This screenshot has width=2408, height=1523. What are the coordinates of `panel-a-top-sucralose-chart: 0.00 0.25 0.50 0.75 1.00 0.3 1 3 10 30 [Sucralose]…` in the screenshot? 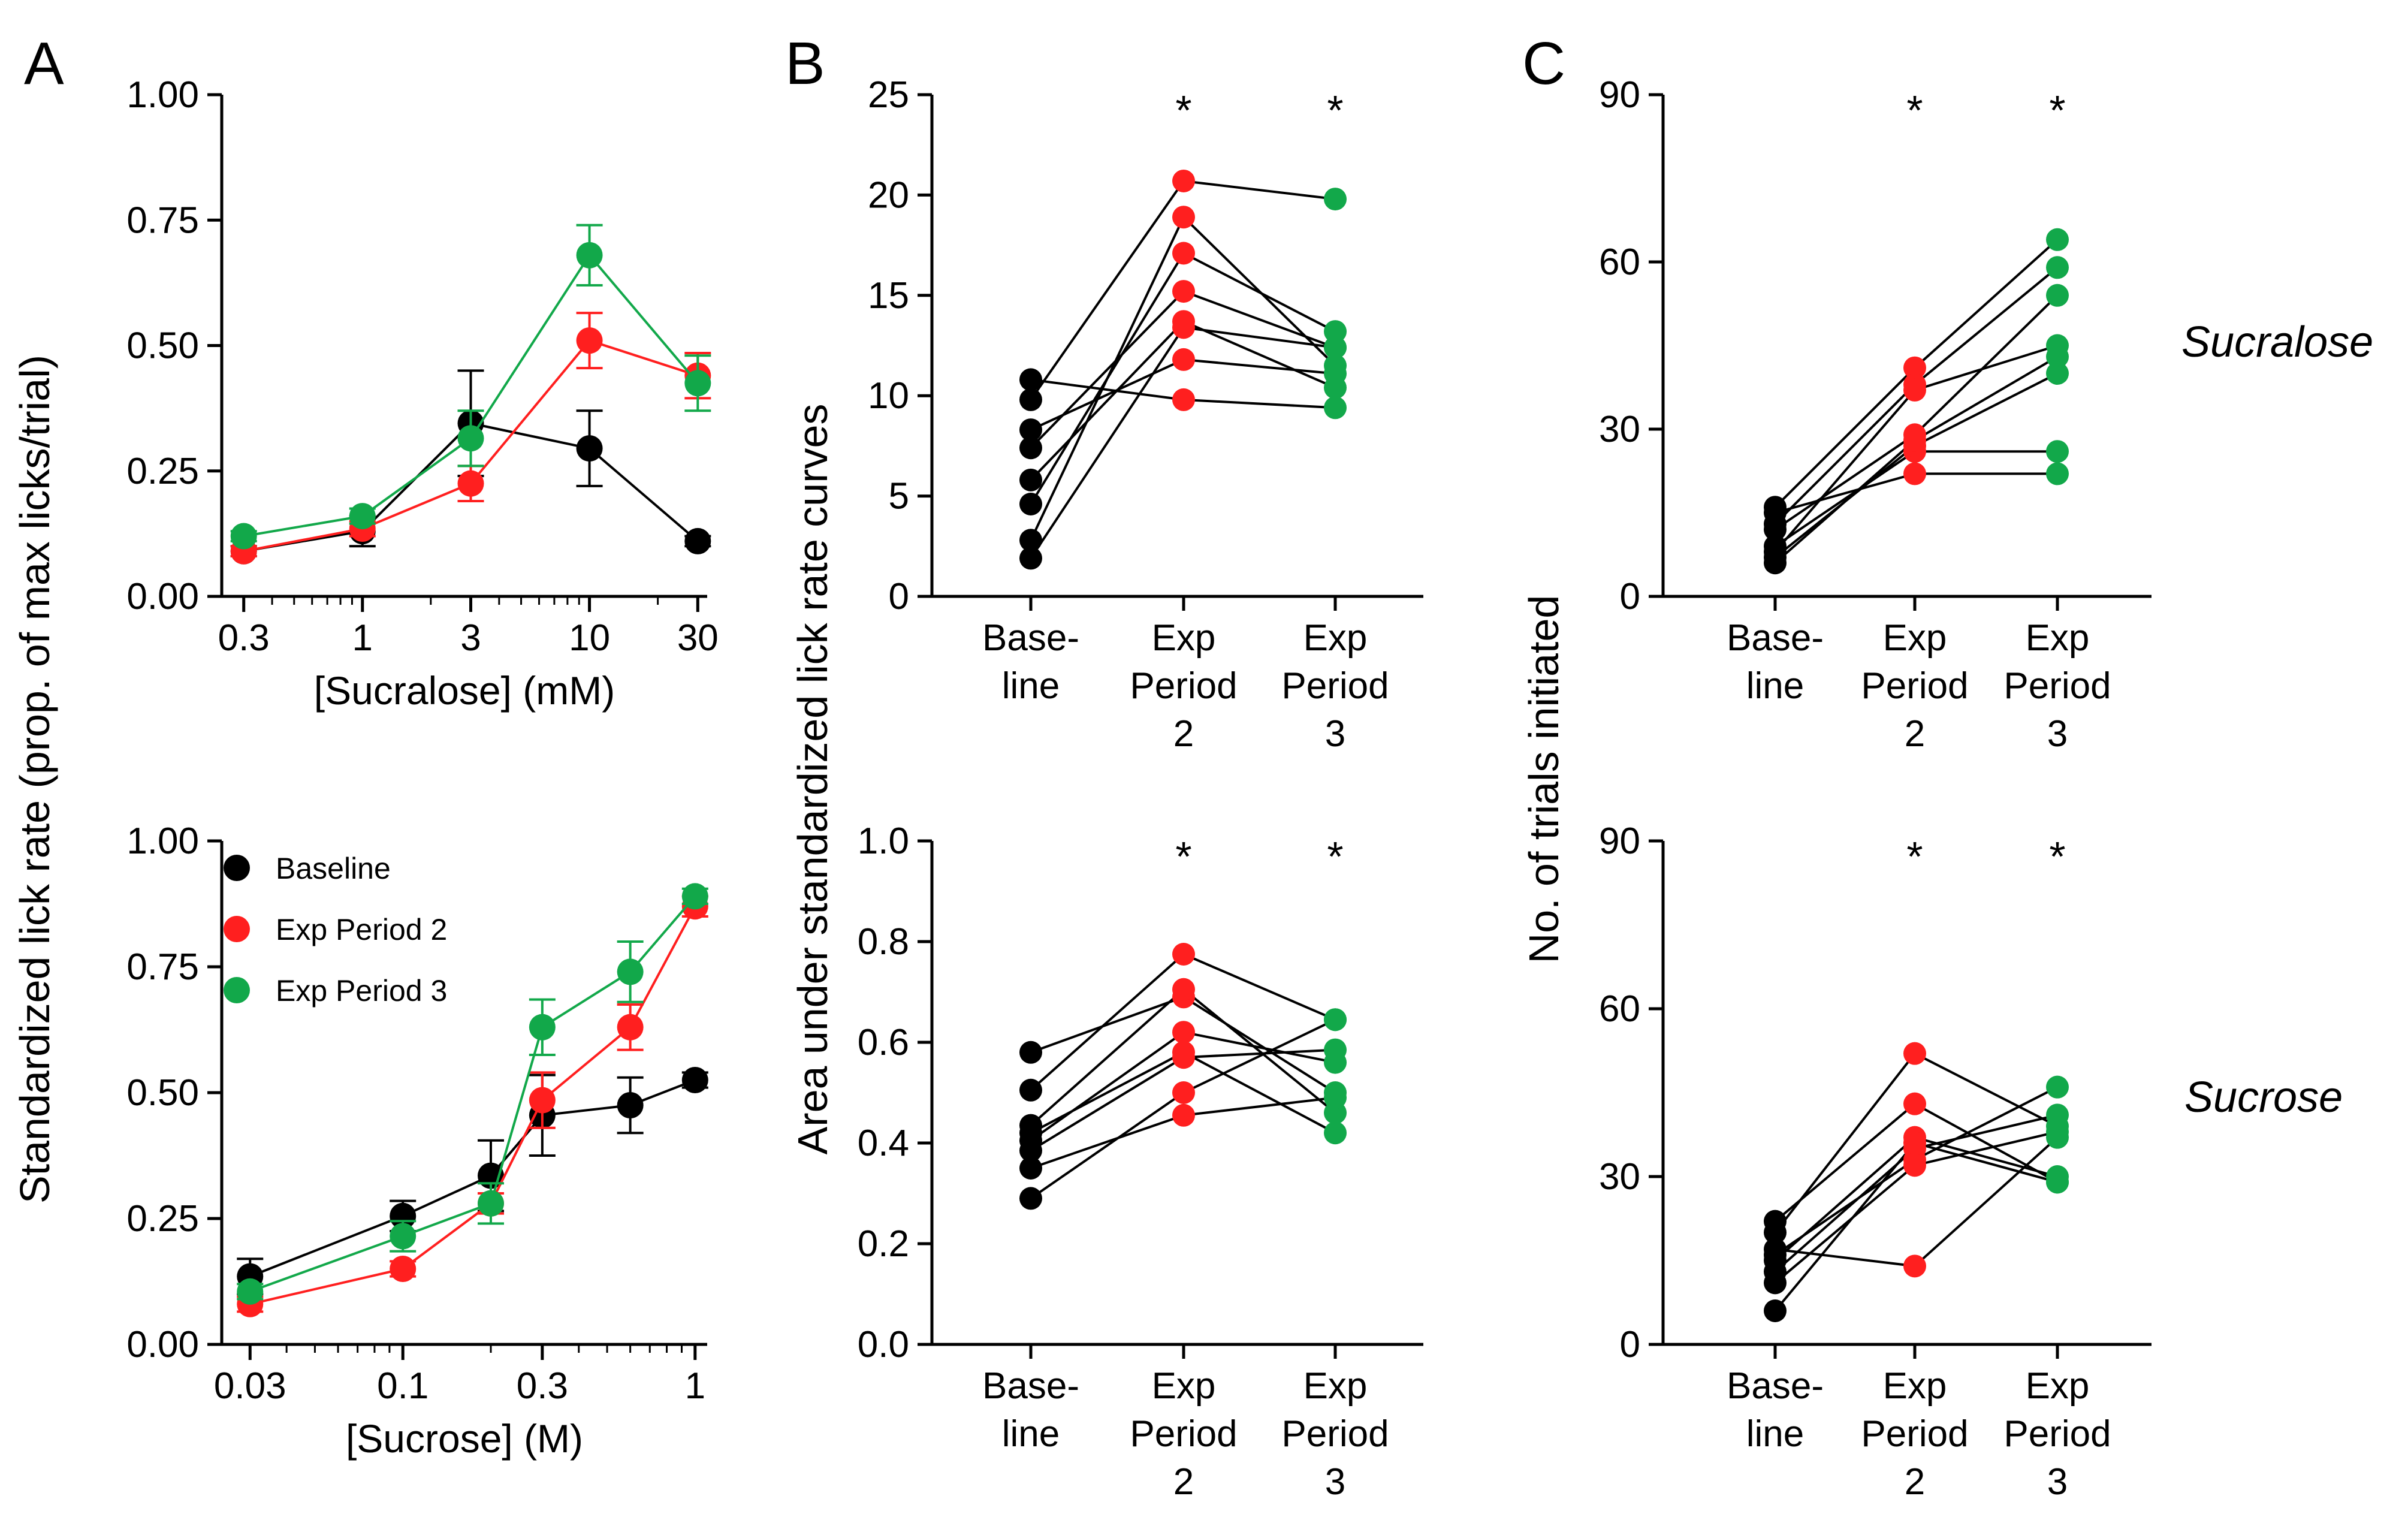 It's located at (422, 393).